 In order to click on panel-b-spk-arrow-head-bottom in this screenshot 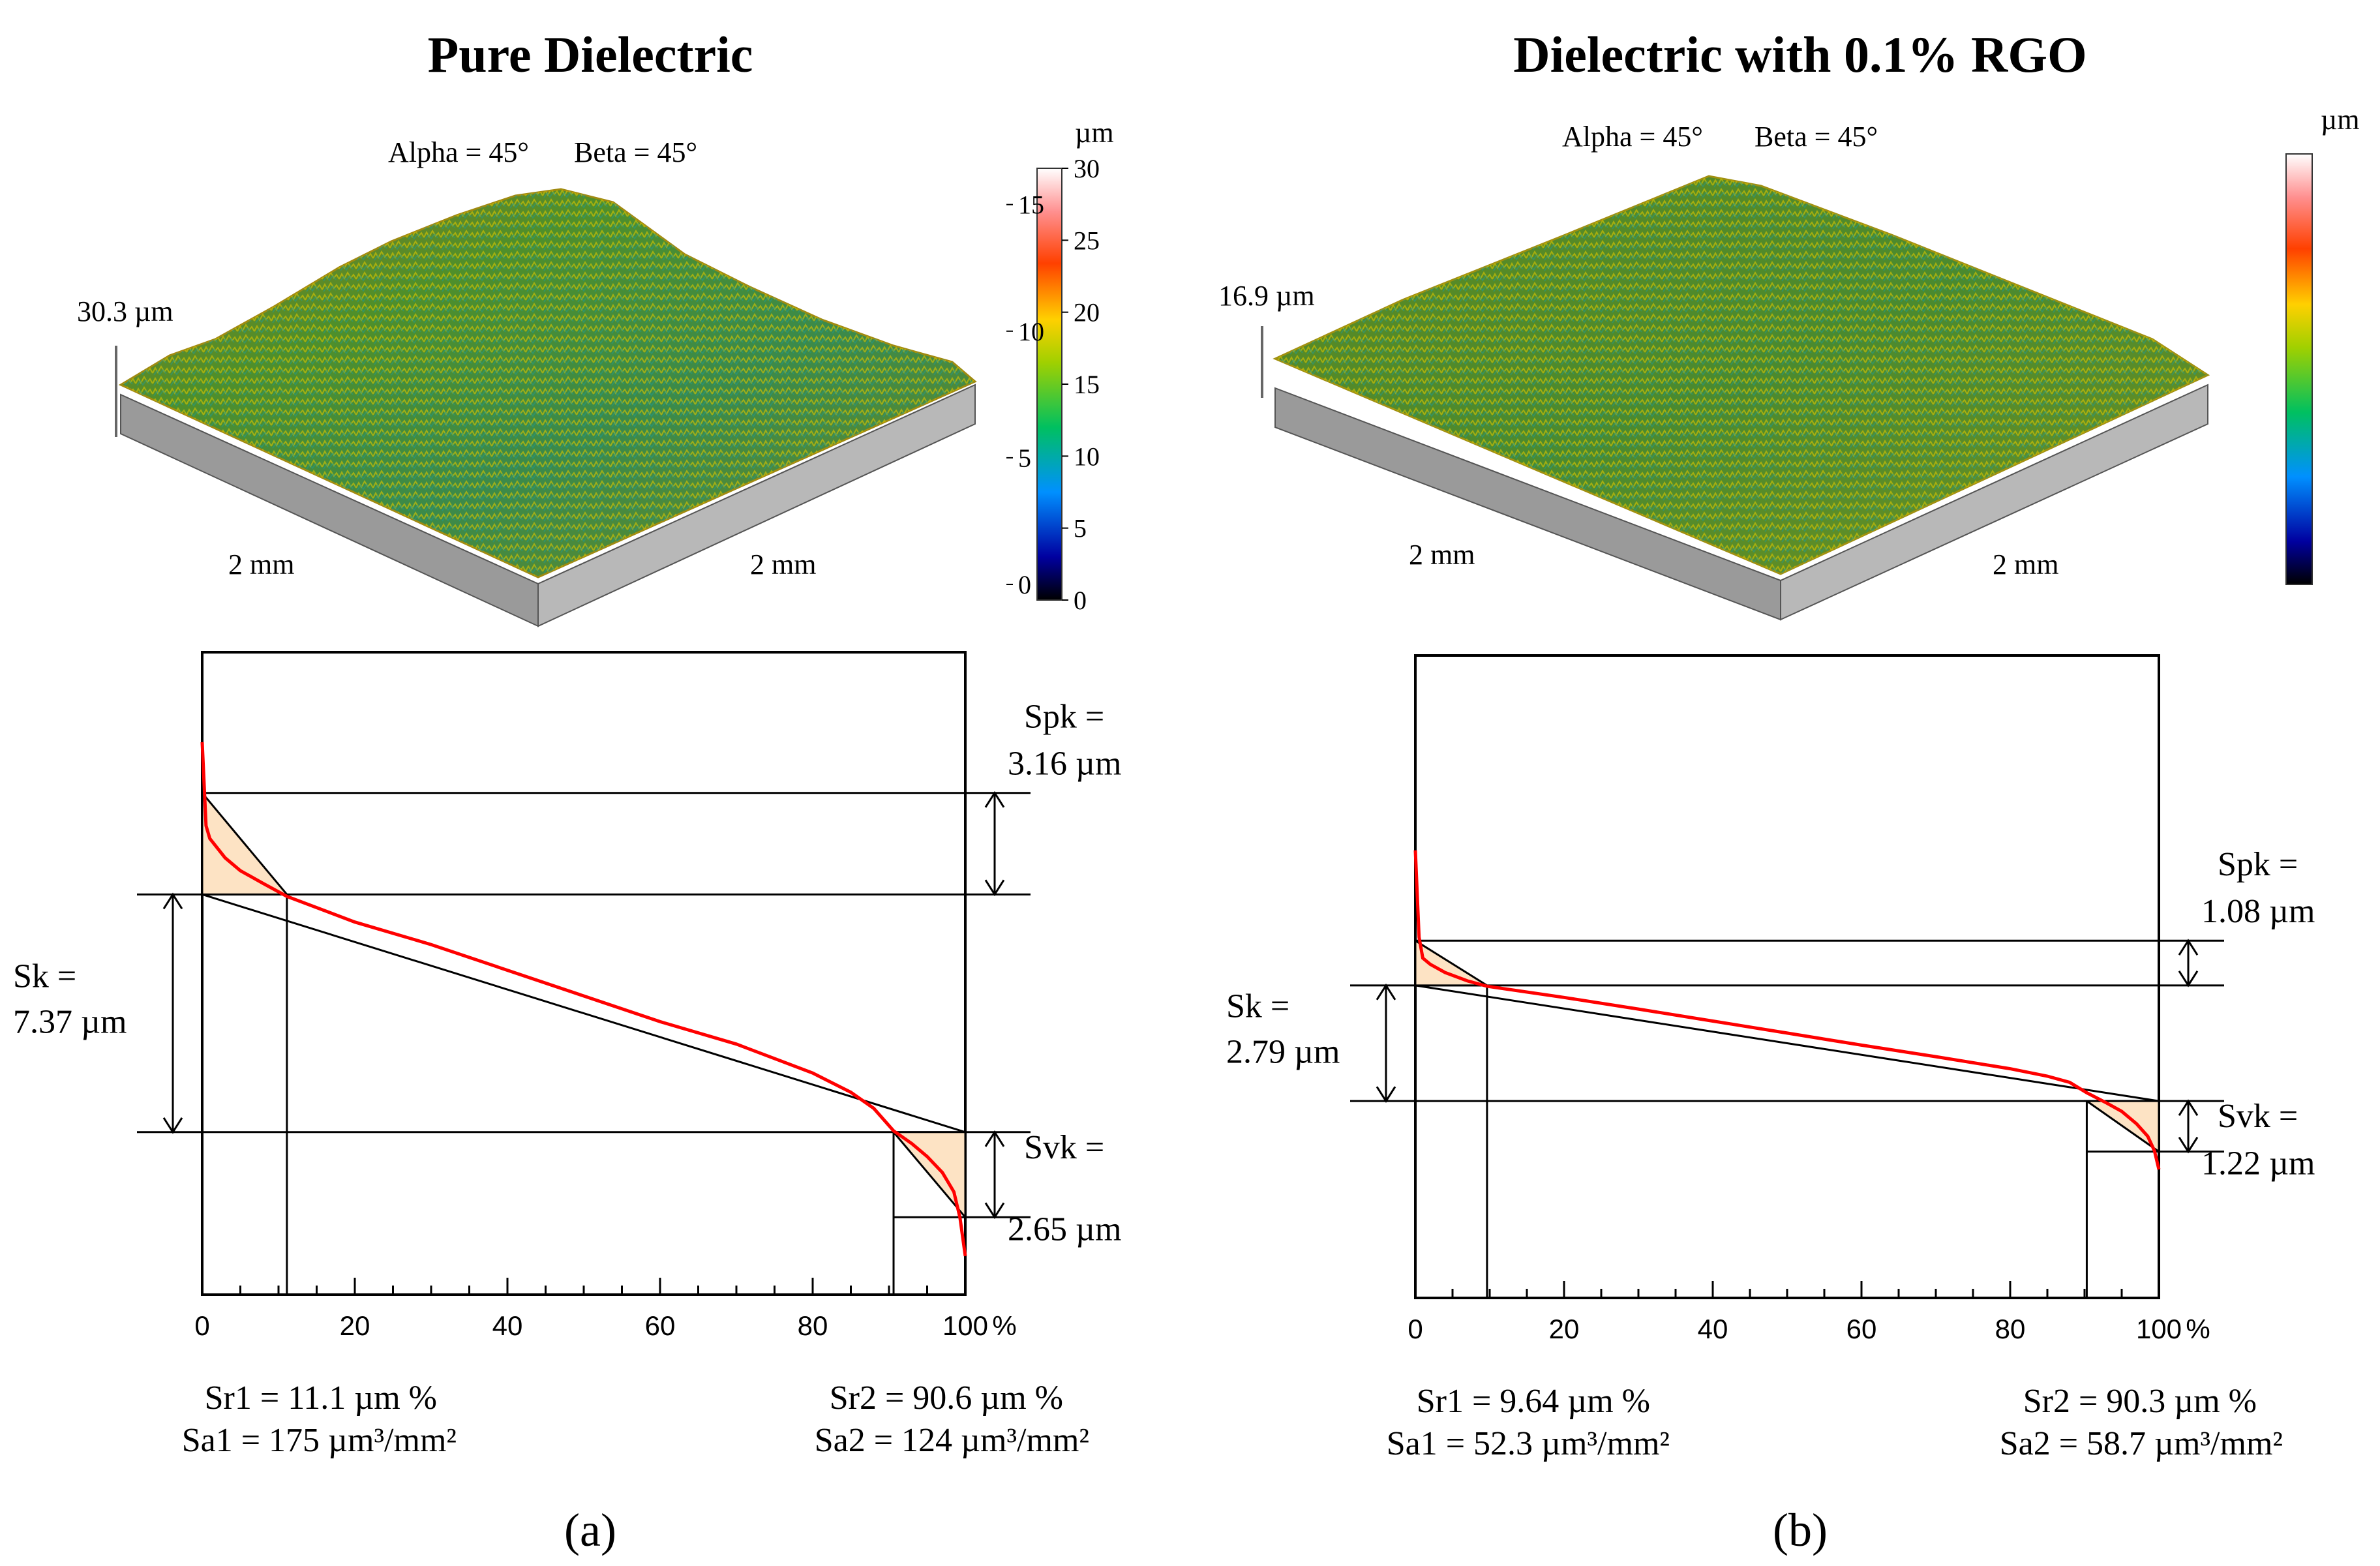, I will do `click(2189, 979)`.